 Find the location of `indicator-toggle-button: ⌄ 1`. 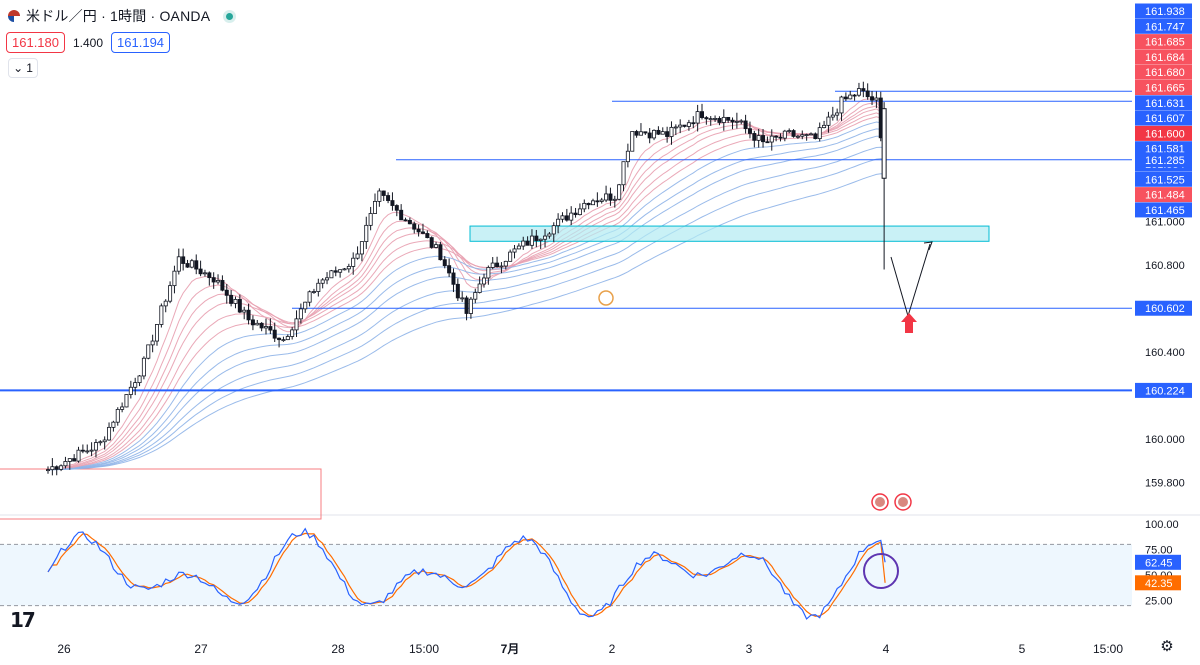

indicator-toggle-button: ⌄ 1 is located at coordinates (23, 68).